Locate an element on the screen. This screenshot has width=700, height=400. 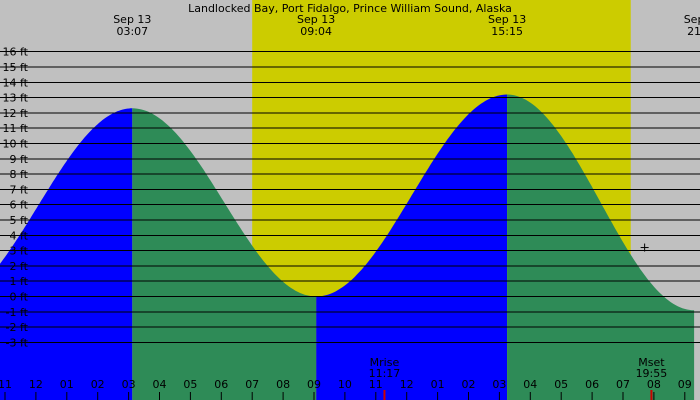
y-tick-label: 1 ft is located at coordinates (19, 281).